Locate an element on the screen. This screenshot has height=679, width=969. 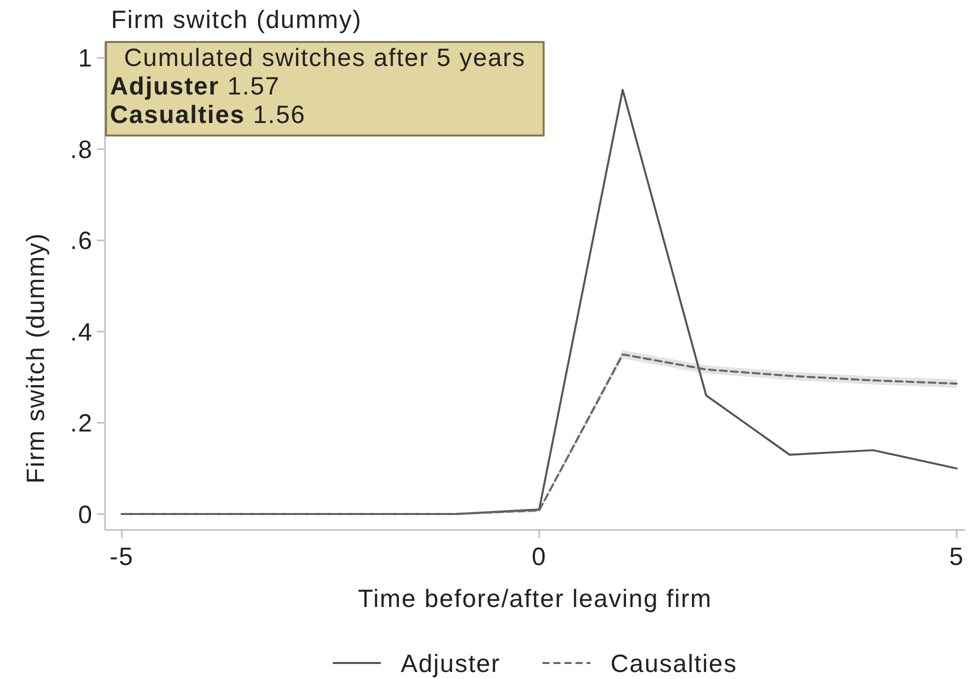
y-tick-label: .8 is located at coordinates (81, 150).